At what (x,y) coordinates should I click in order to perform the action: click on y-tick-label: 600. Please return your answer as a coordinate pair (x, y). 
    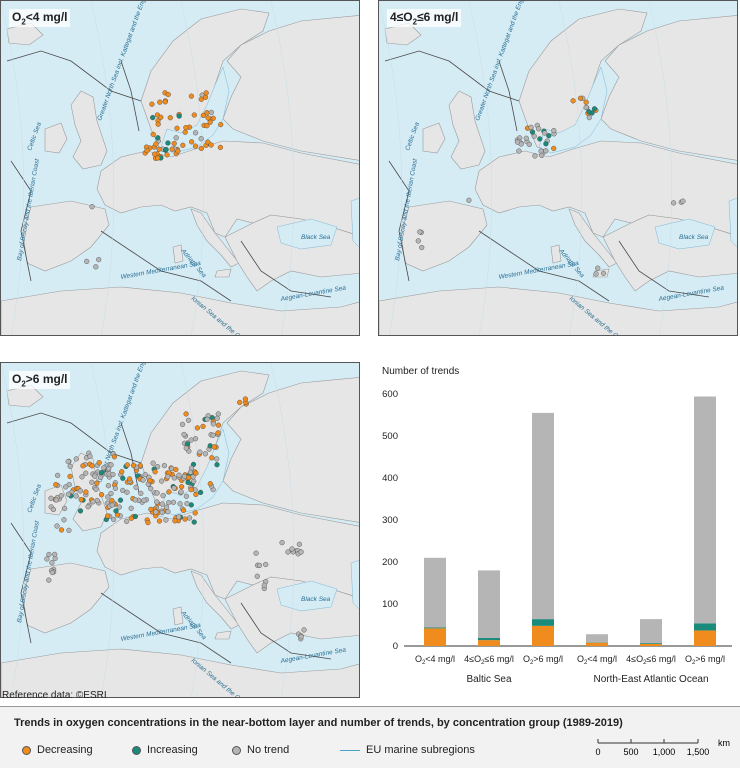
    Looking at the image, I should click on (390, 394).